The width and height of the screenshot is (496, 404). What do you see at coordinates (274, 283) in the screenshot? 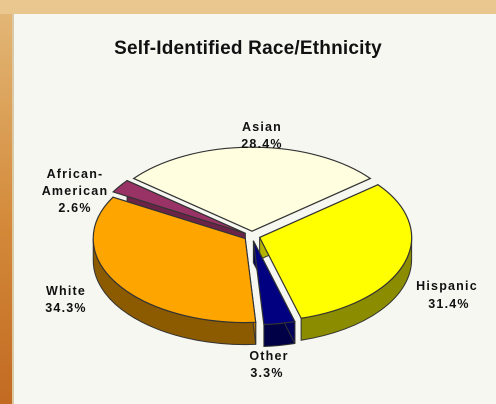
I see `pie-slice-other` at bounding box center [274, 283].